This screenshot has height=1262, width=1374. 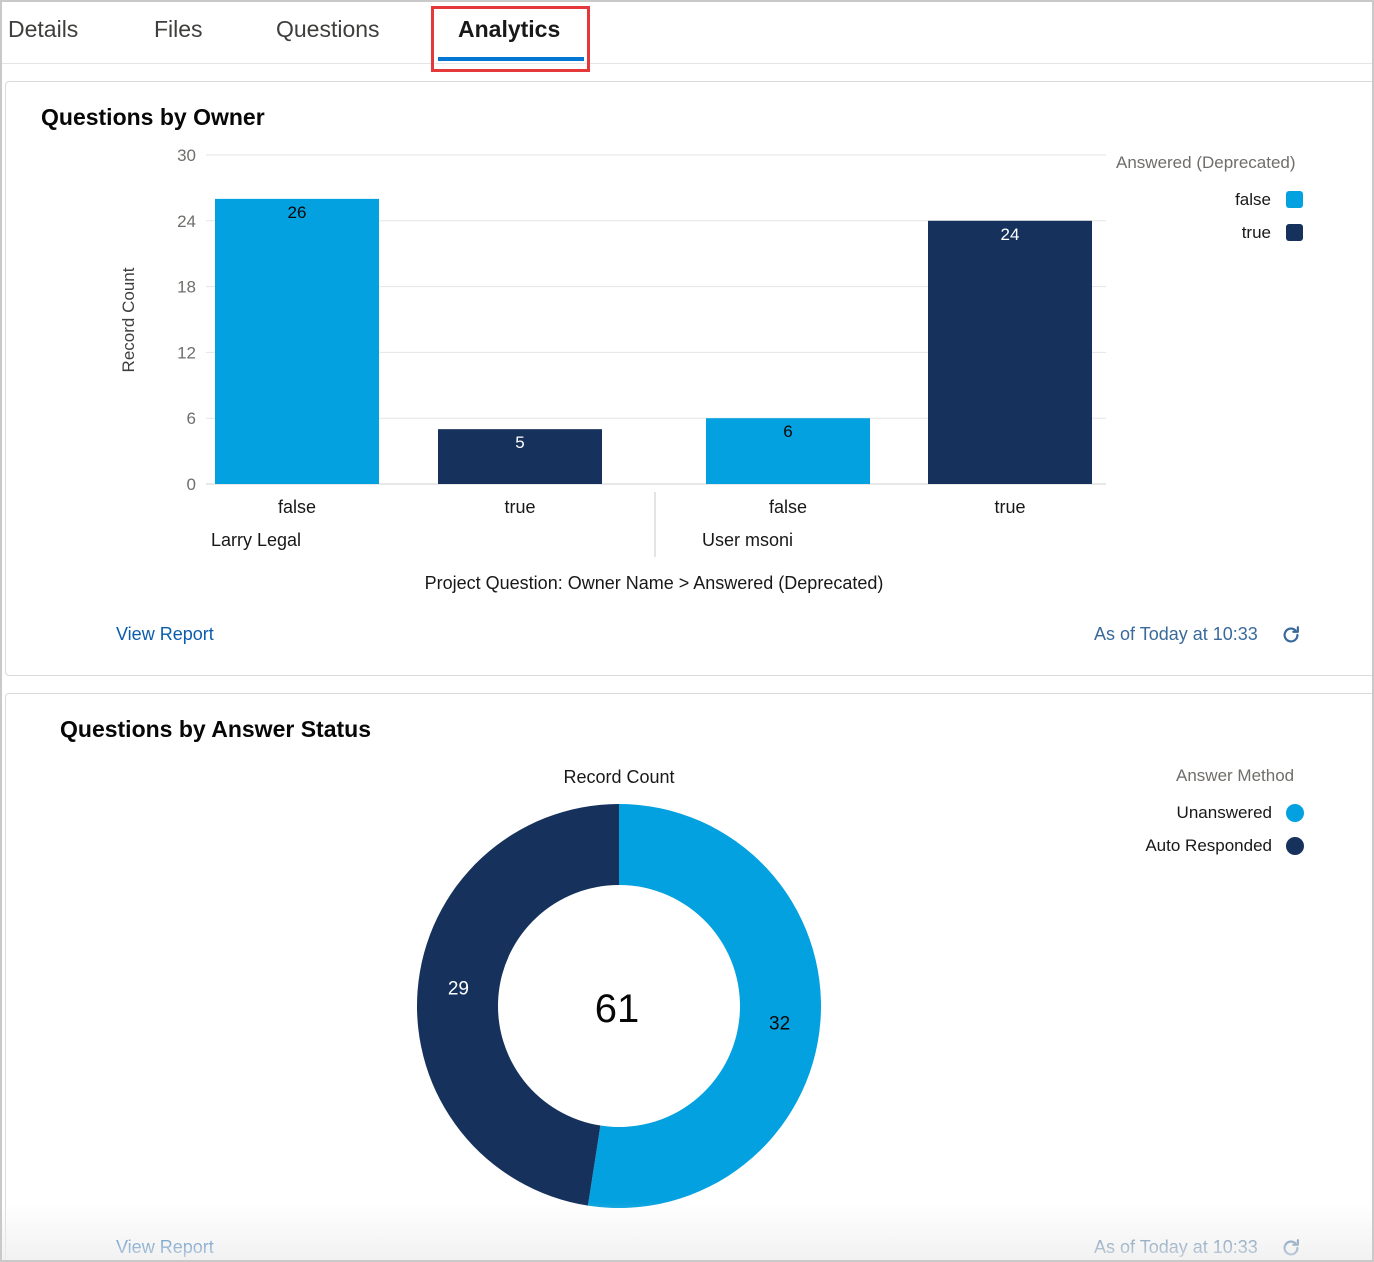 What do you see at coordinates (186, 155) in the screenshot?
I see `y-tick-label: 30` at bounding box center [186, 155].